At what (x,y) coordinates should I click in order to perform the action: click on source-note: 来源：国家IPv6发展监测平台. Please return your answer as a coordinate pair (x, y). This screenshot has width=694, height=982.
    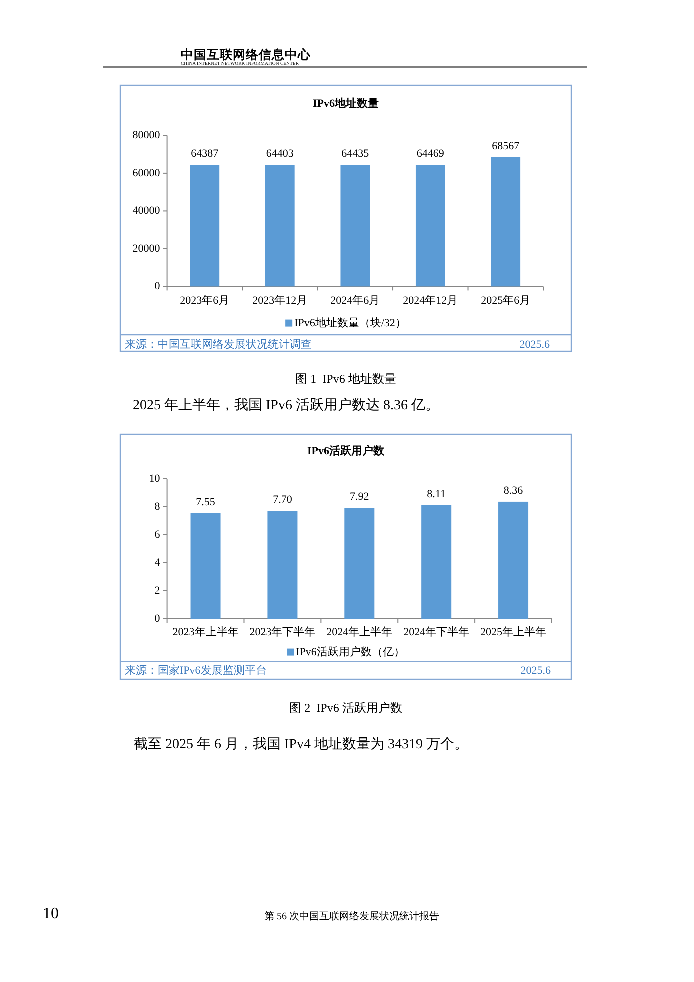
    Looking at the image, I should click on (196, 670).